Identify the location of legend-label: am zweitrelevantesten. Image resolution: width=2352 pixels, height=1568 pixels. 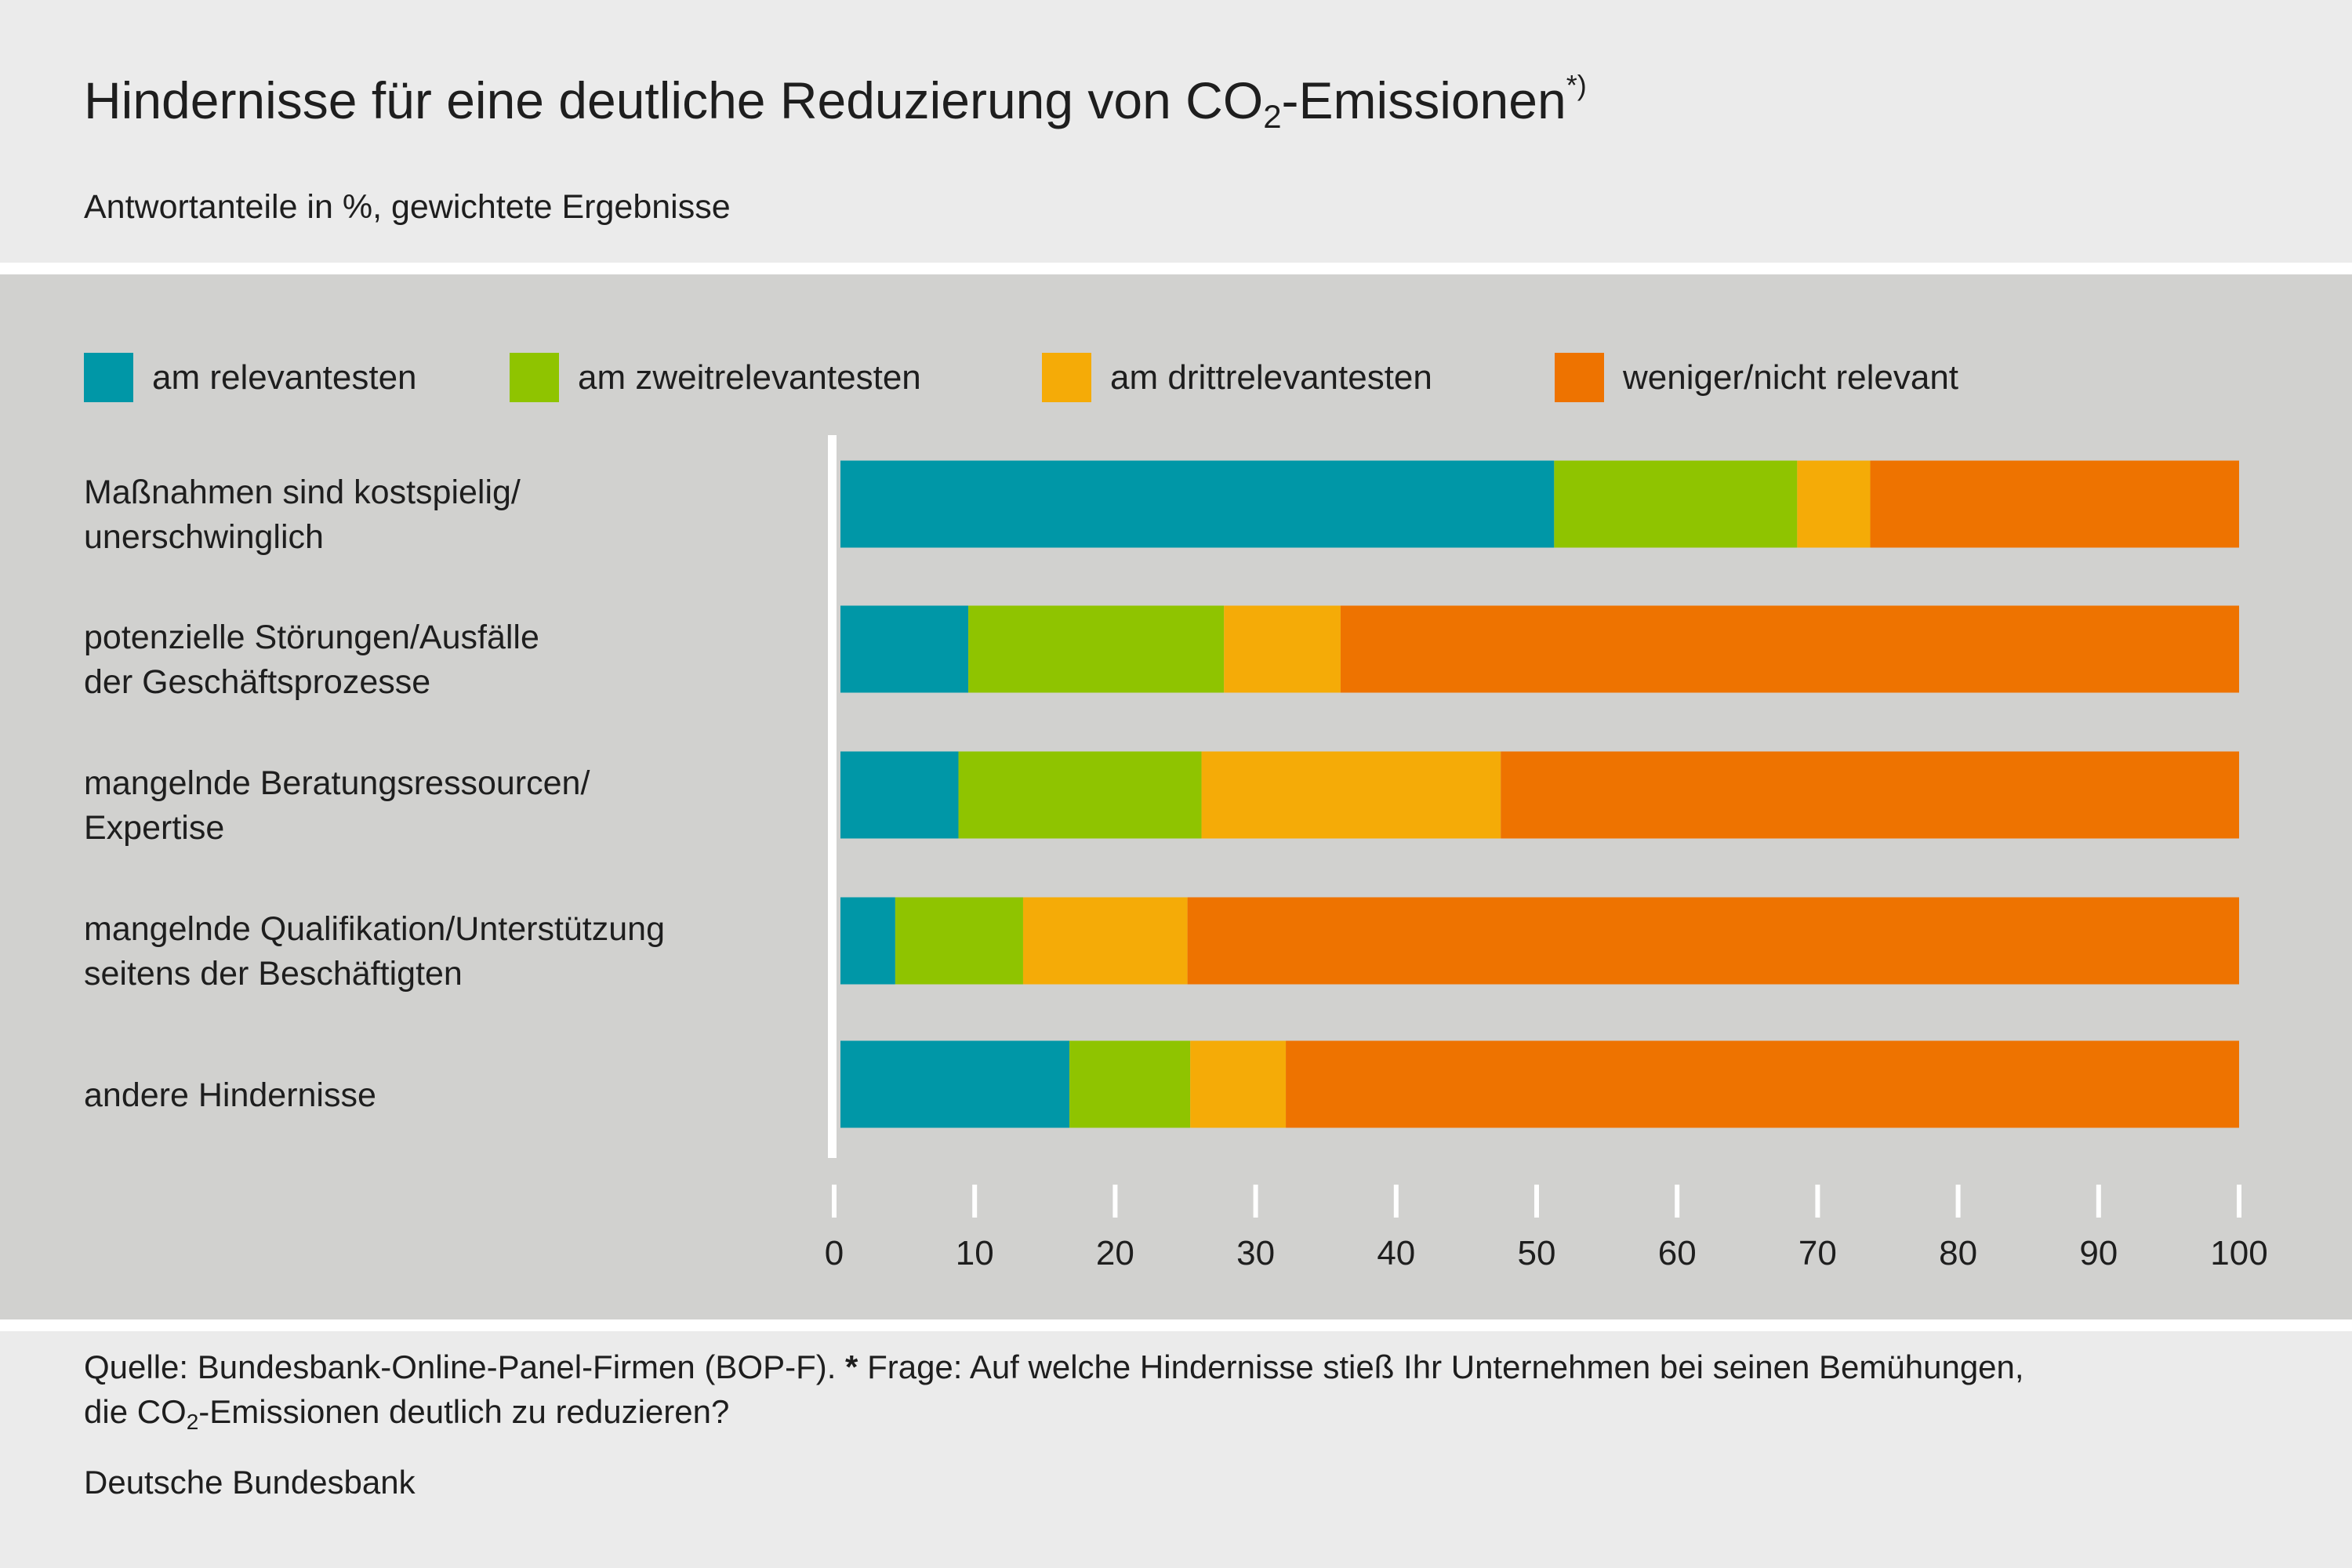
(749, 377).